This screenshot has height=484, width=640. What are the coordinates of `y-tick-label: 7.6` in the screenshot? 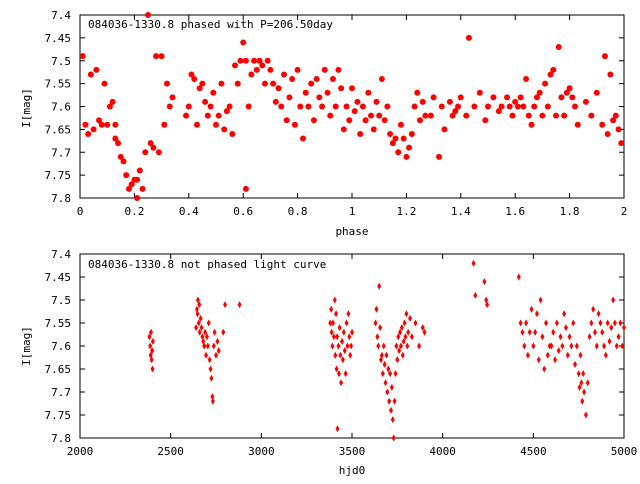 It's located at (61, 346).